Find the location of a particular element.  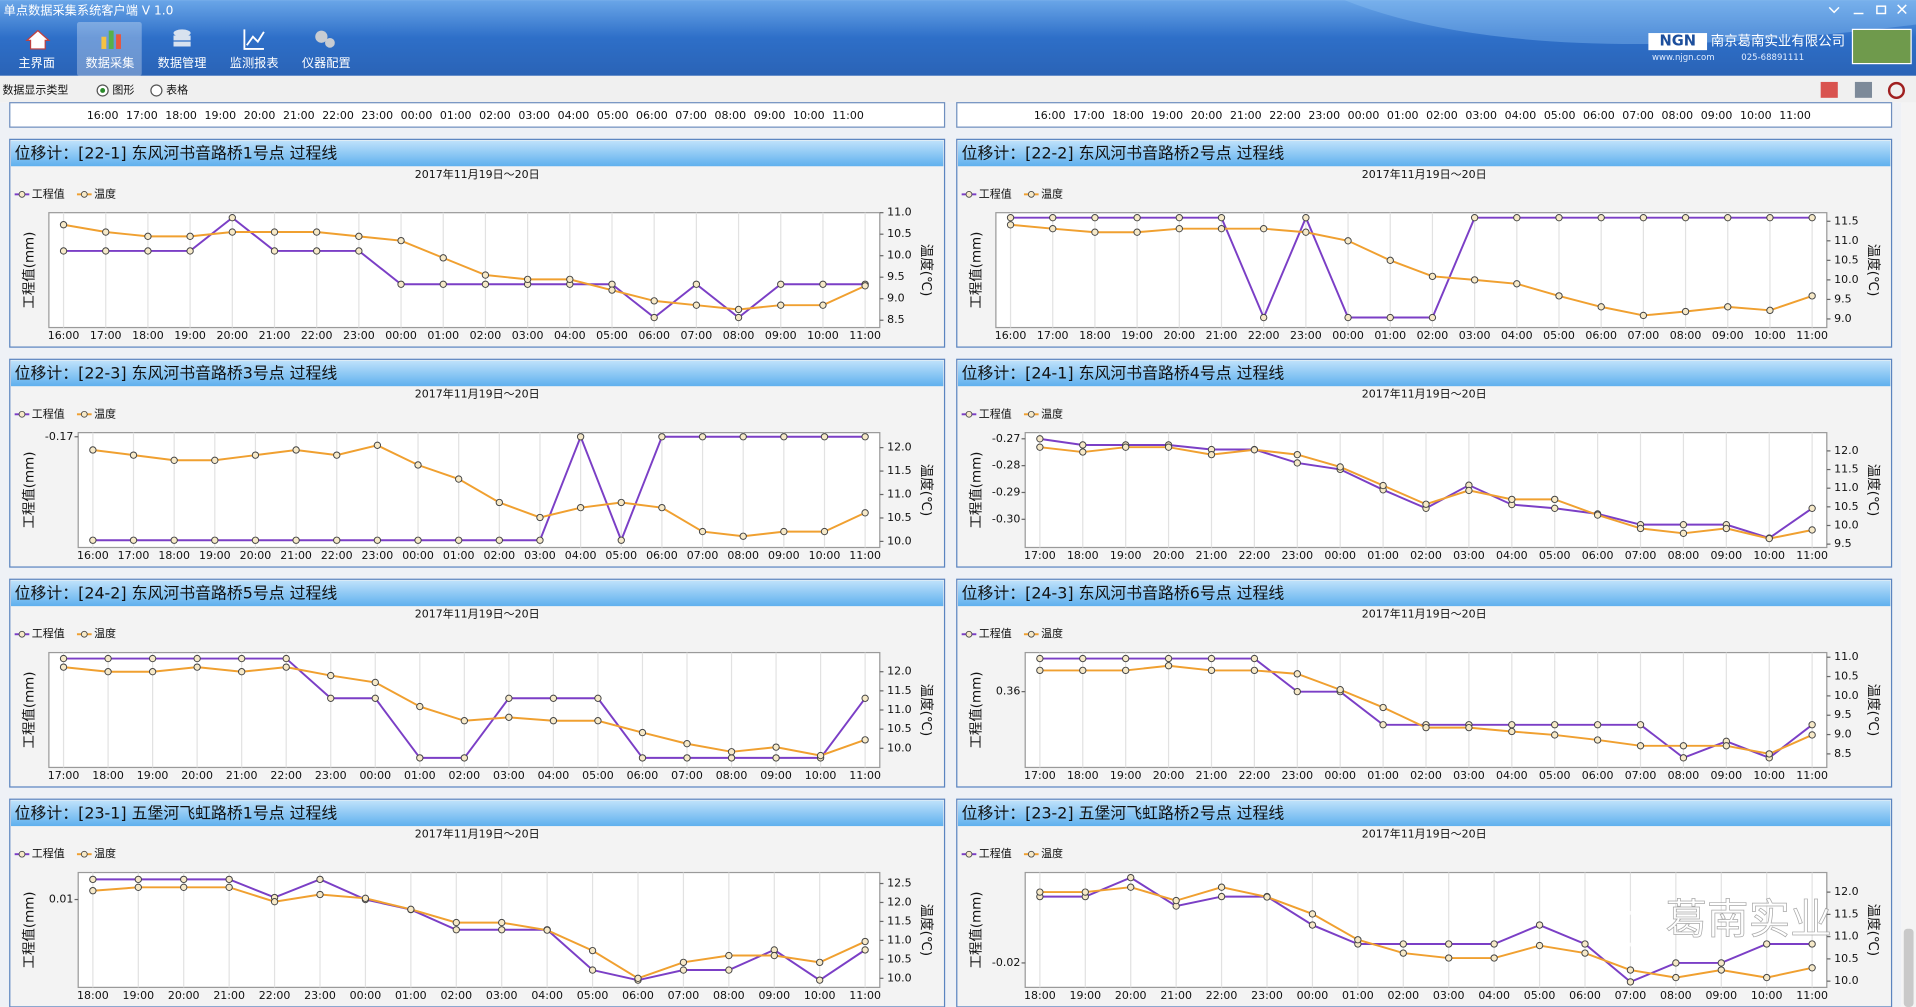

x-tick-label: 06:00 is located at coordinates (662, 555).